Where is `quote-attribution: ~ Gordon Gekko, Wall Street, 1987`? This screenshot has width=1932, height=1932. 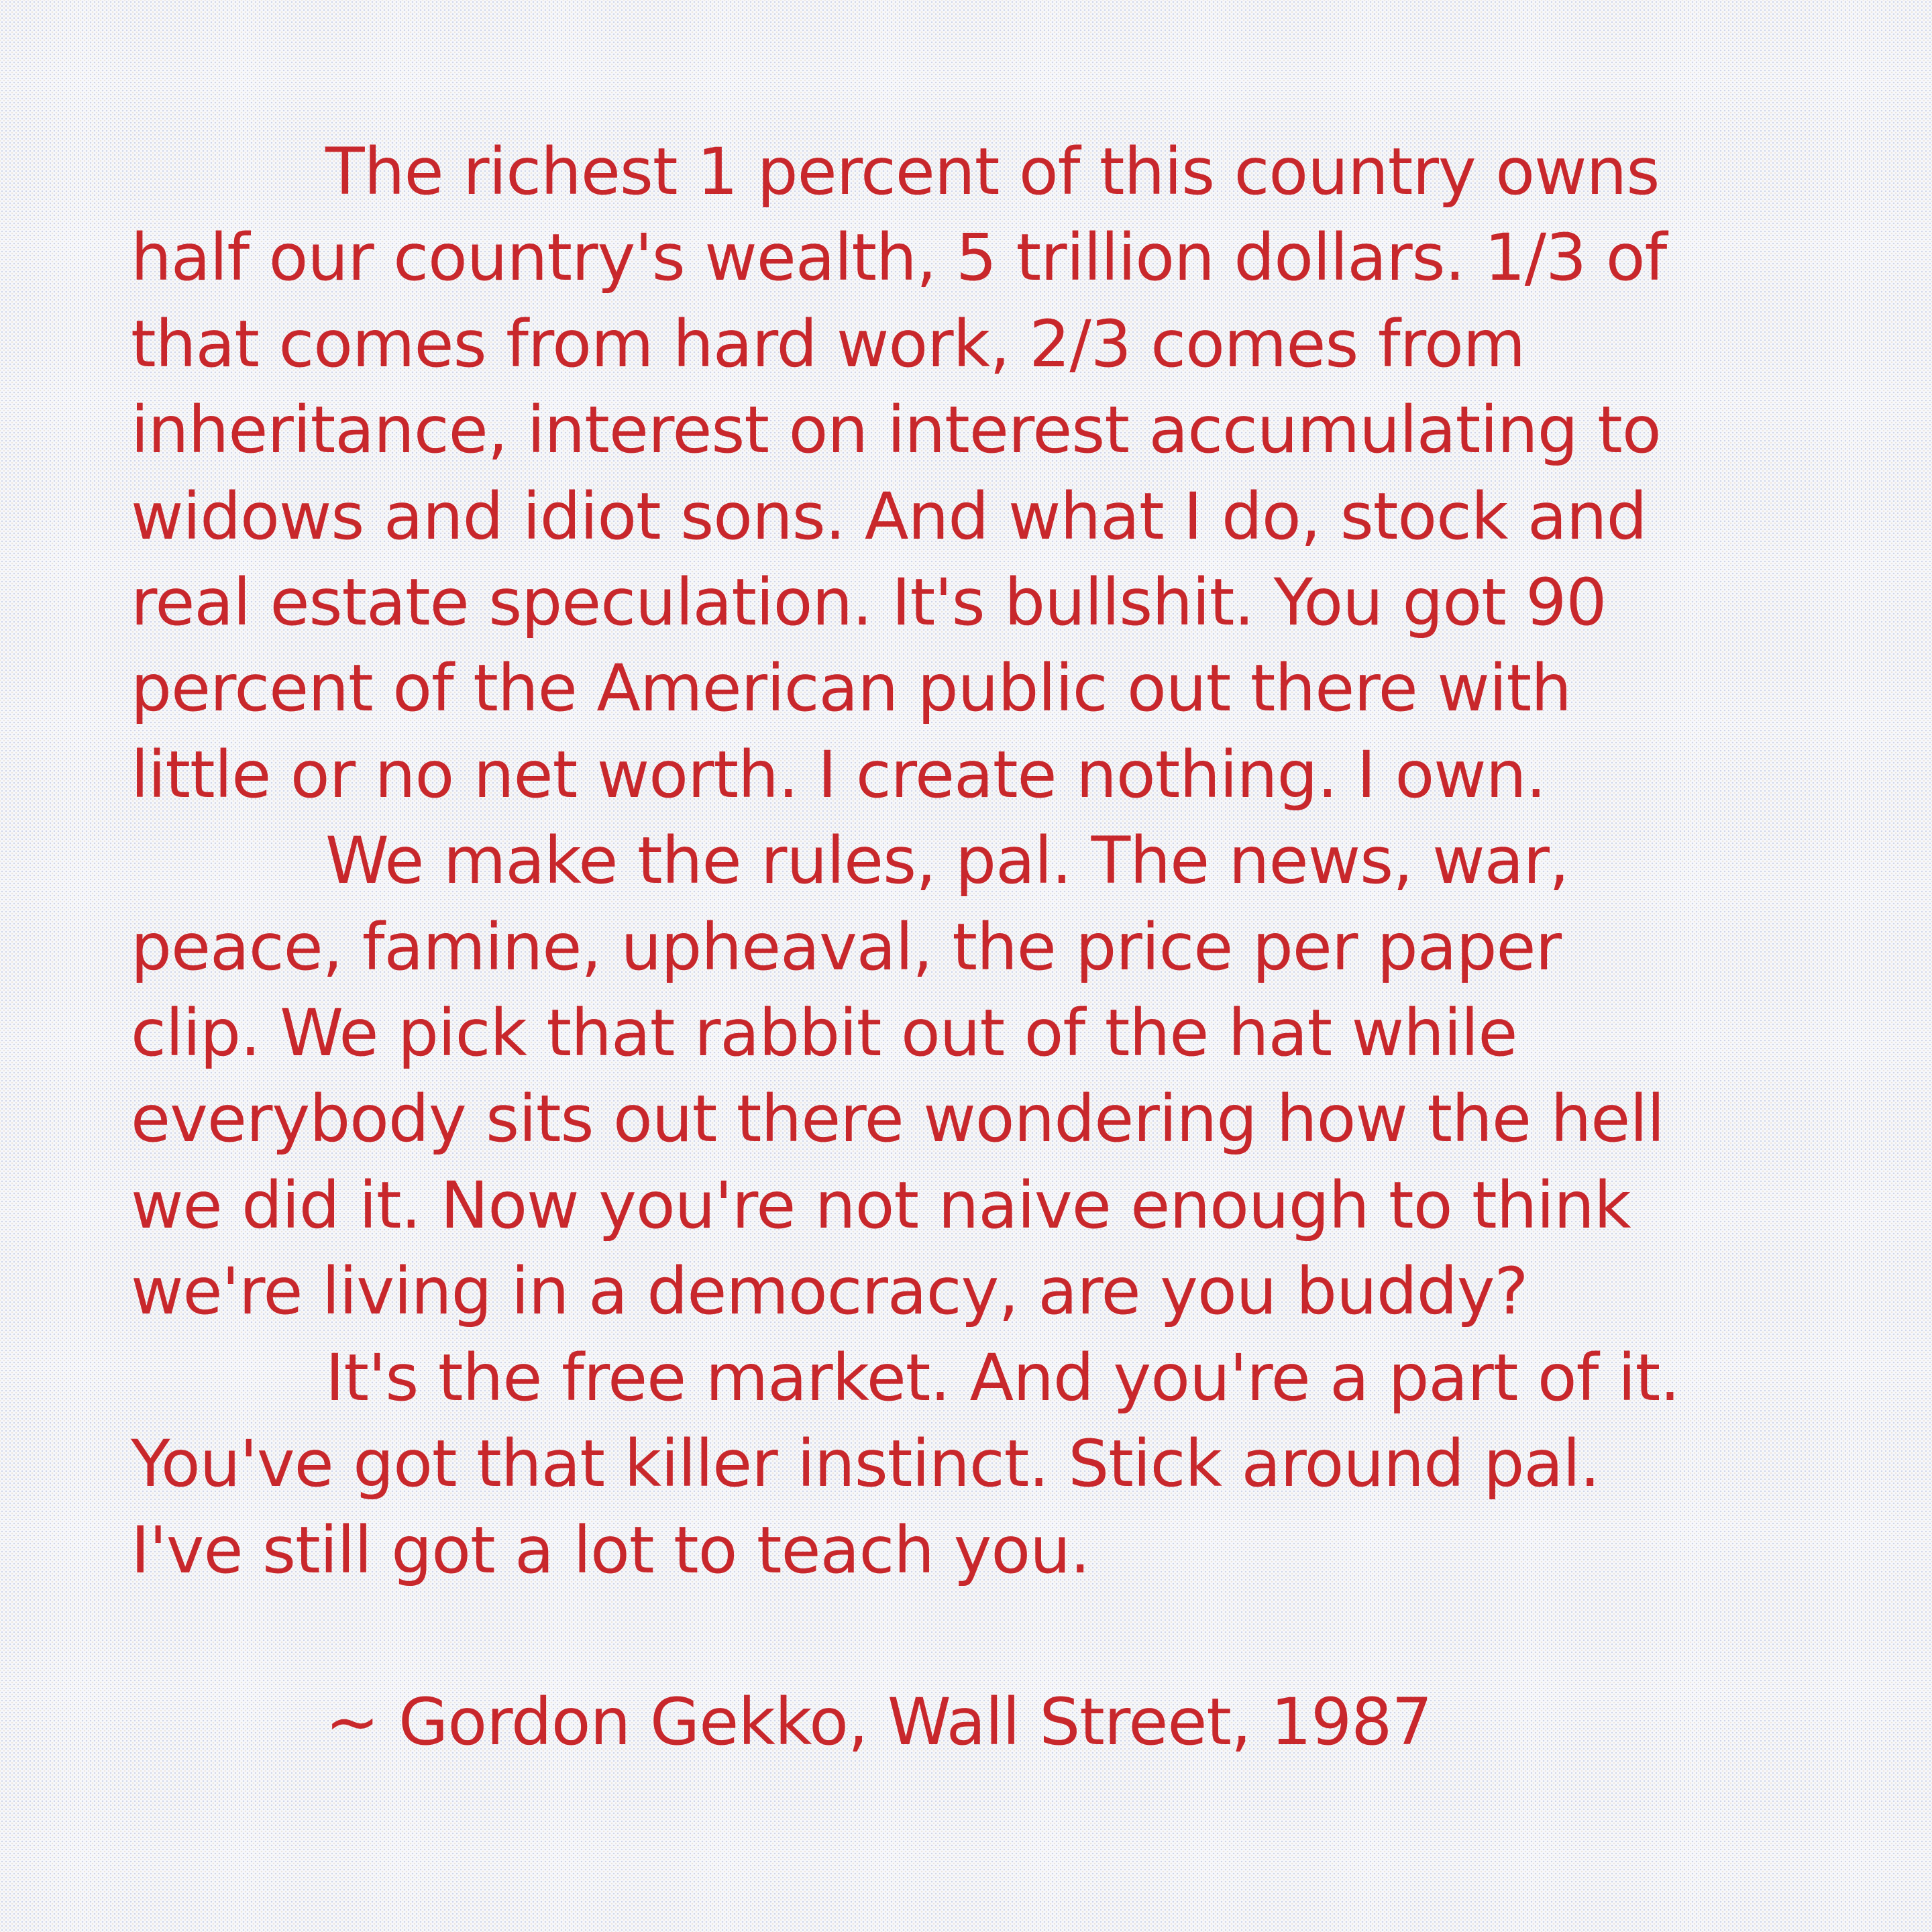
quote-attribution: ~ Gordon Gekko, Wall Street, 1987 is located at coordinates (878, 1722).